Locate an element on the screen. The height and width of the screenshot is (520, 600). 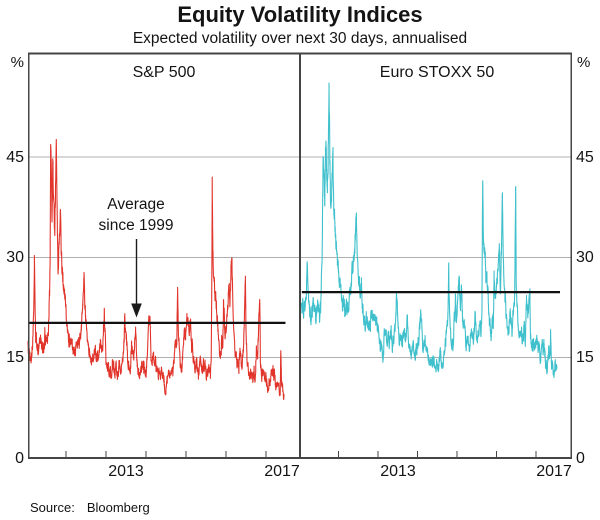
source-note: Source: Bloomberg is located at coordinates (90, 507).